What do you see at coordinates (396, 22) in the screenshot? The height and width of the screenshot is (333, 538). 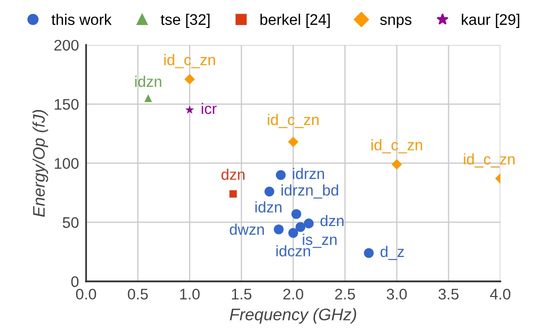 I see `legend-label: snps` at bounding box center [396, 22].